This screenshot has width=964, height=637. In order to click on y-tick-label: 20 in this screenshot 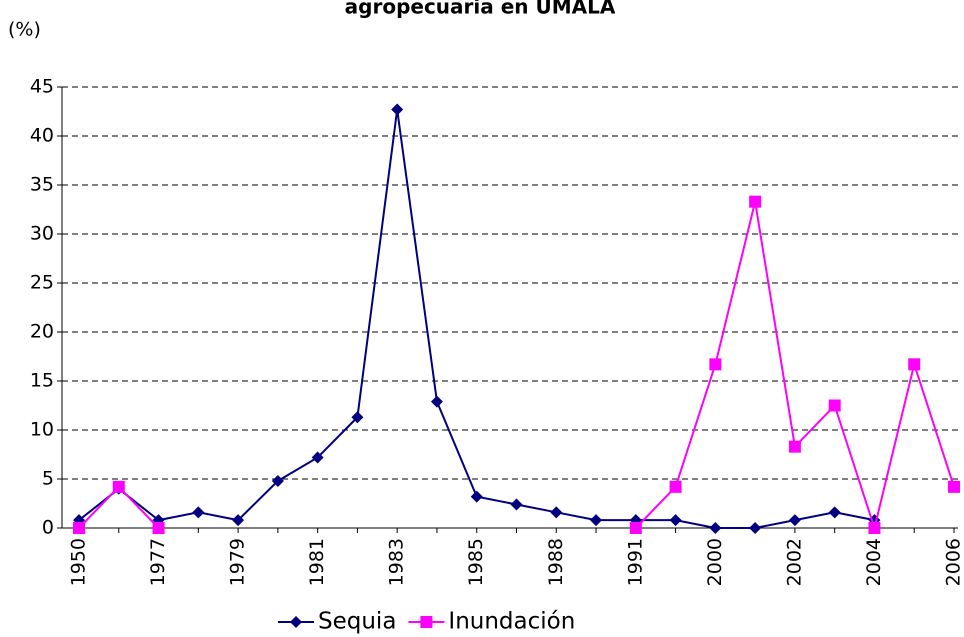, I will do `click(42, 332)`.